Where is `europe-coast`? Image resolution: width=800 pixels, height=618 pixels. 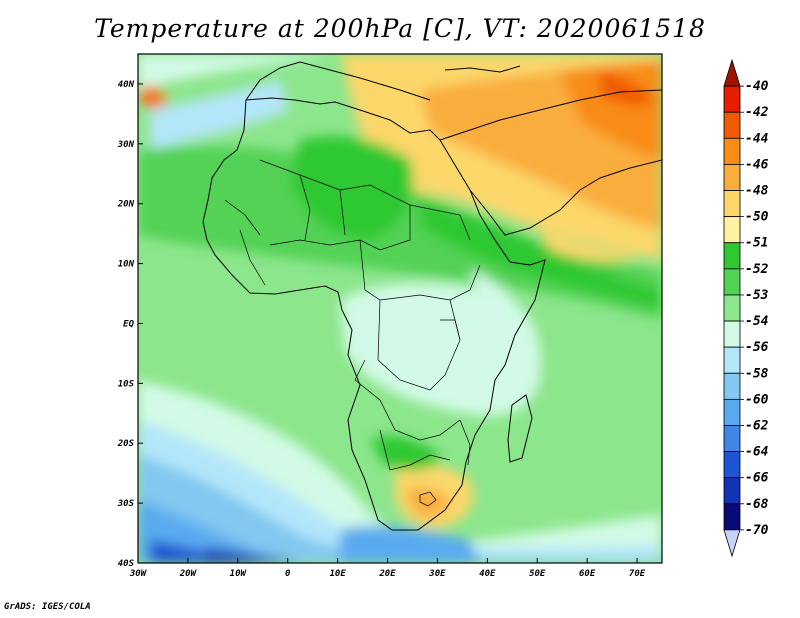 europe-coast is located at coordinates (338, 81).